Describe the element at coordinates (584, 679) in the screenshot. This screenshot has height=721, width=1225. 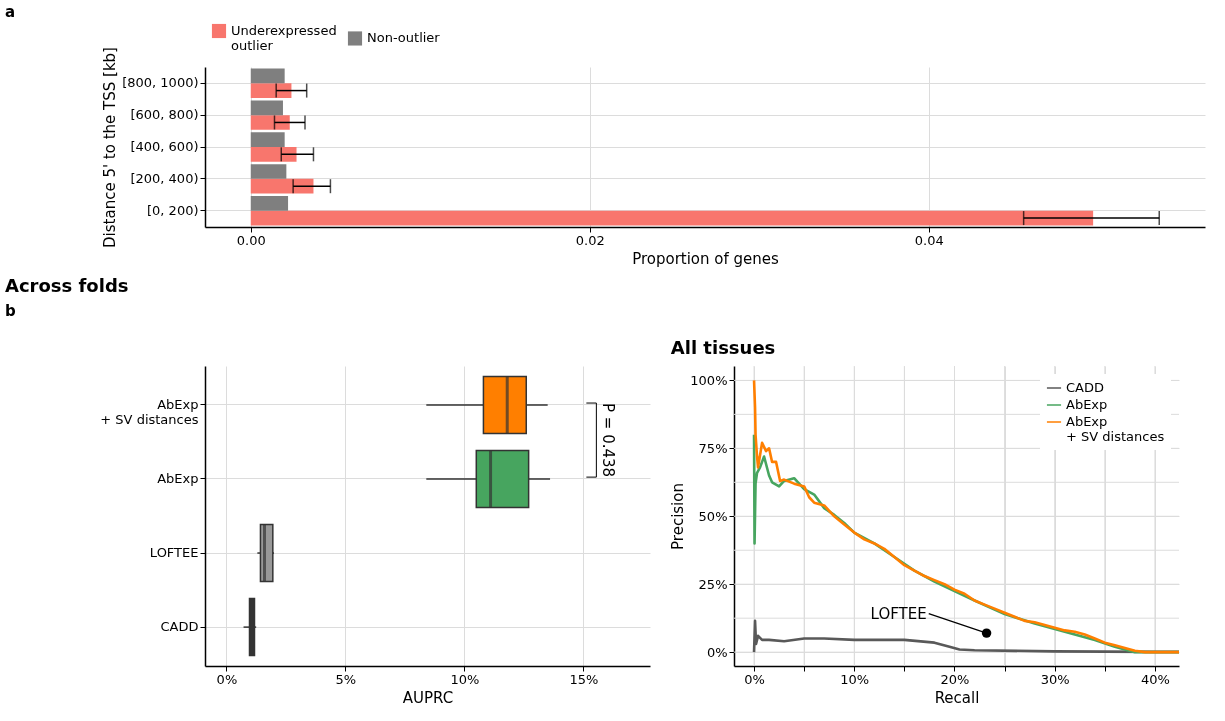
I see `x-tick-label: 15%` at that location.